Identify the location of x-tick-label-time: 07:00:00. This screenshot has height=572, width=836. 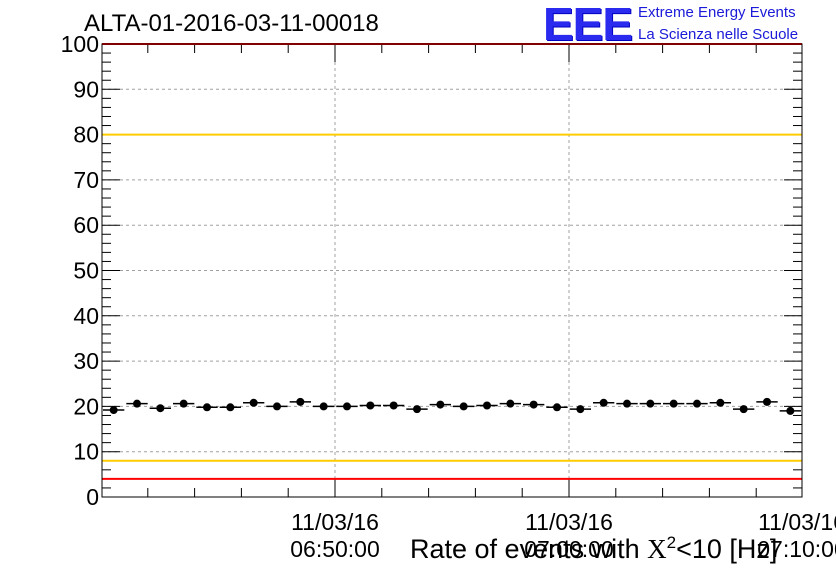
(569, 549).